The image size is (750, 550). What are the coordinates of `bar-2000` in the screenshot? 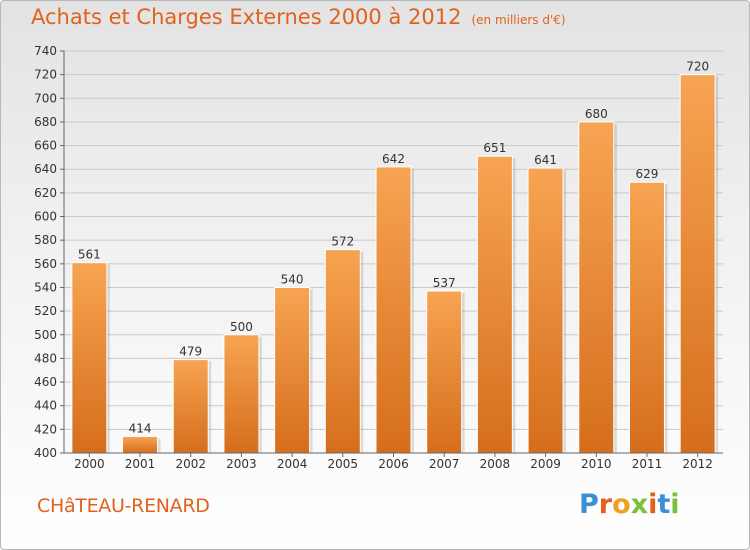 It's located at (89, 358).